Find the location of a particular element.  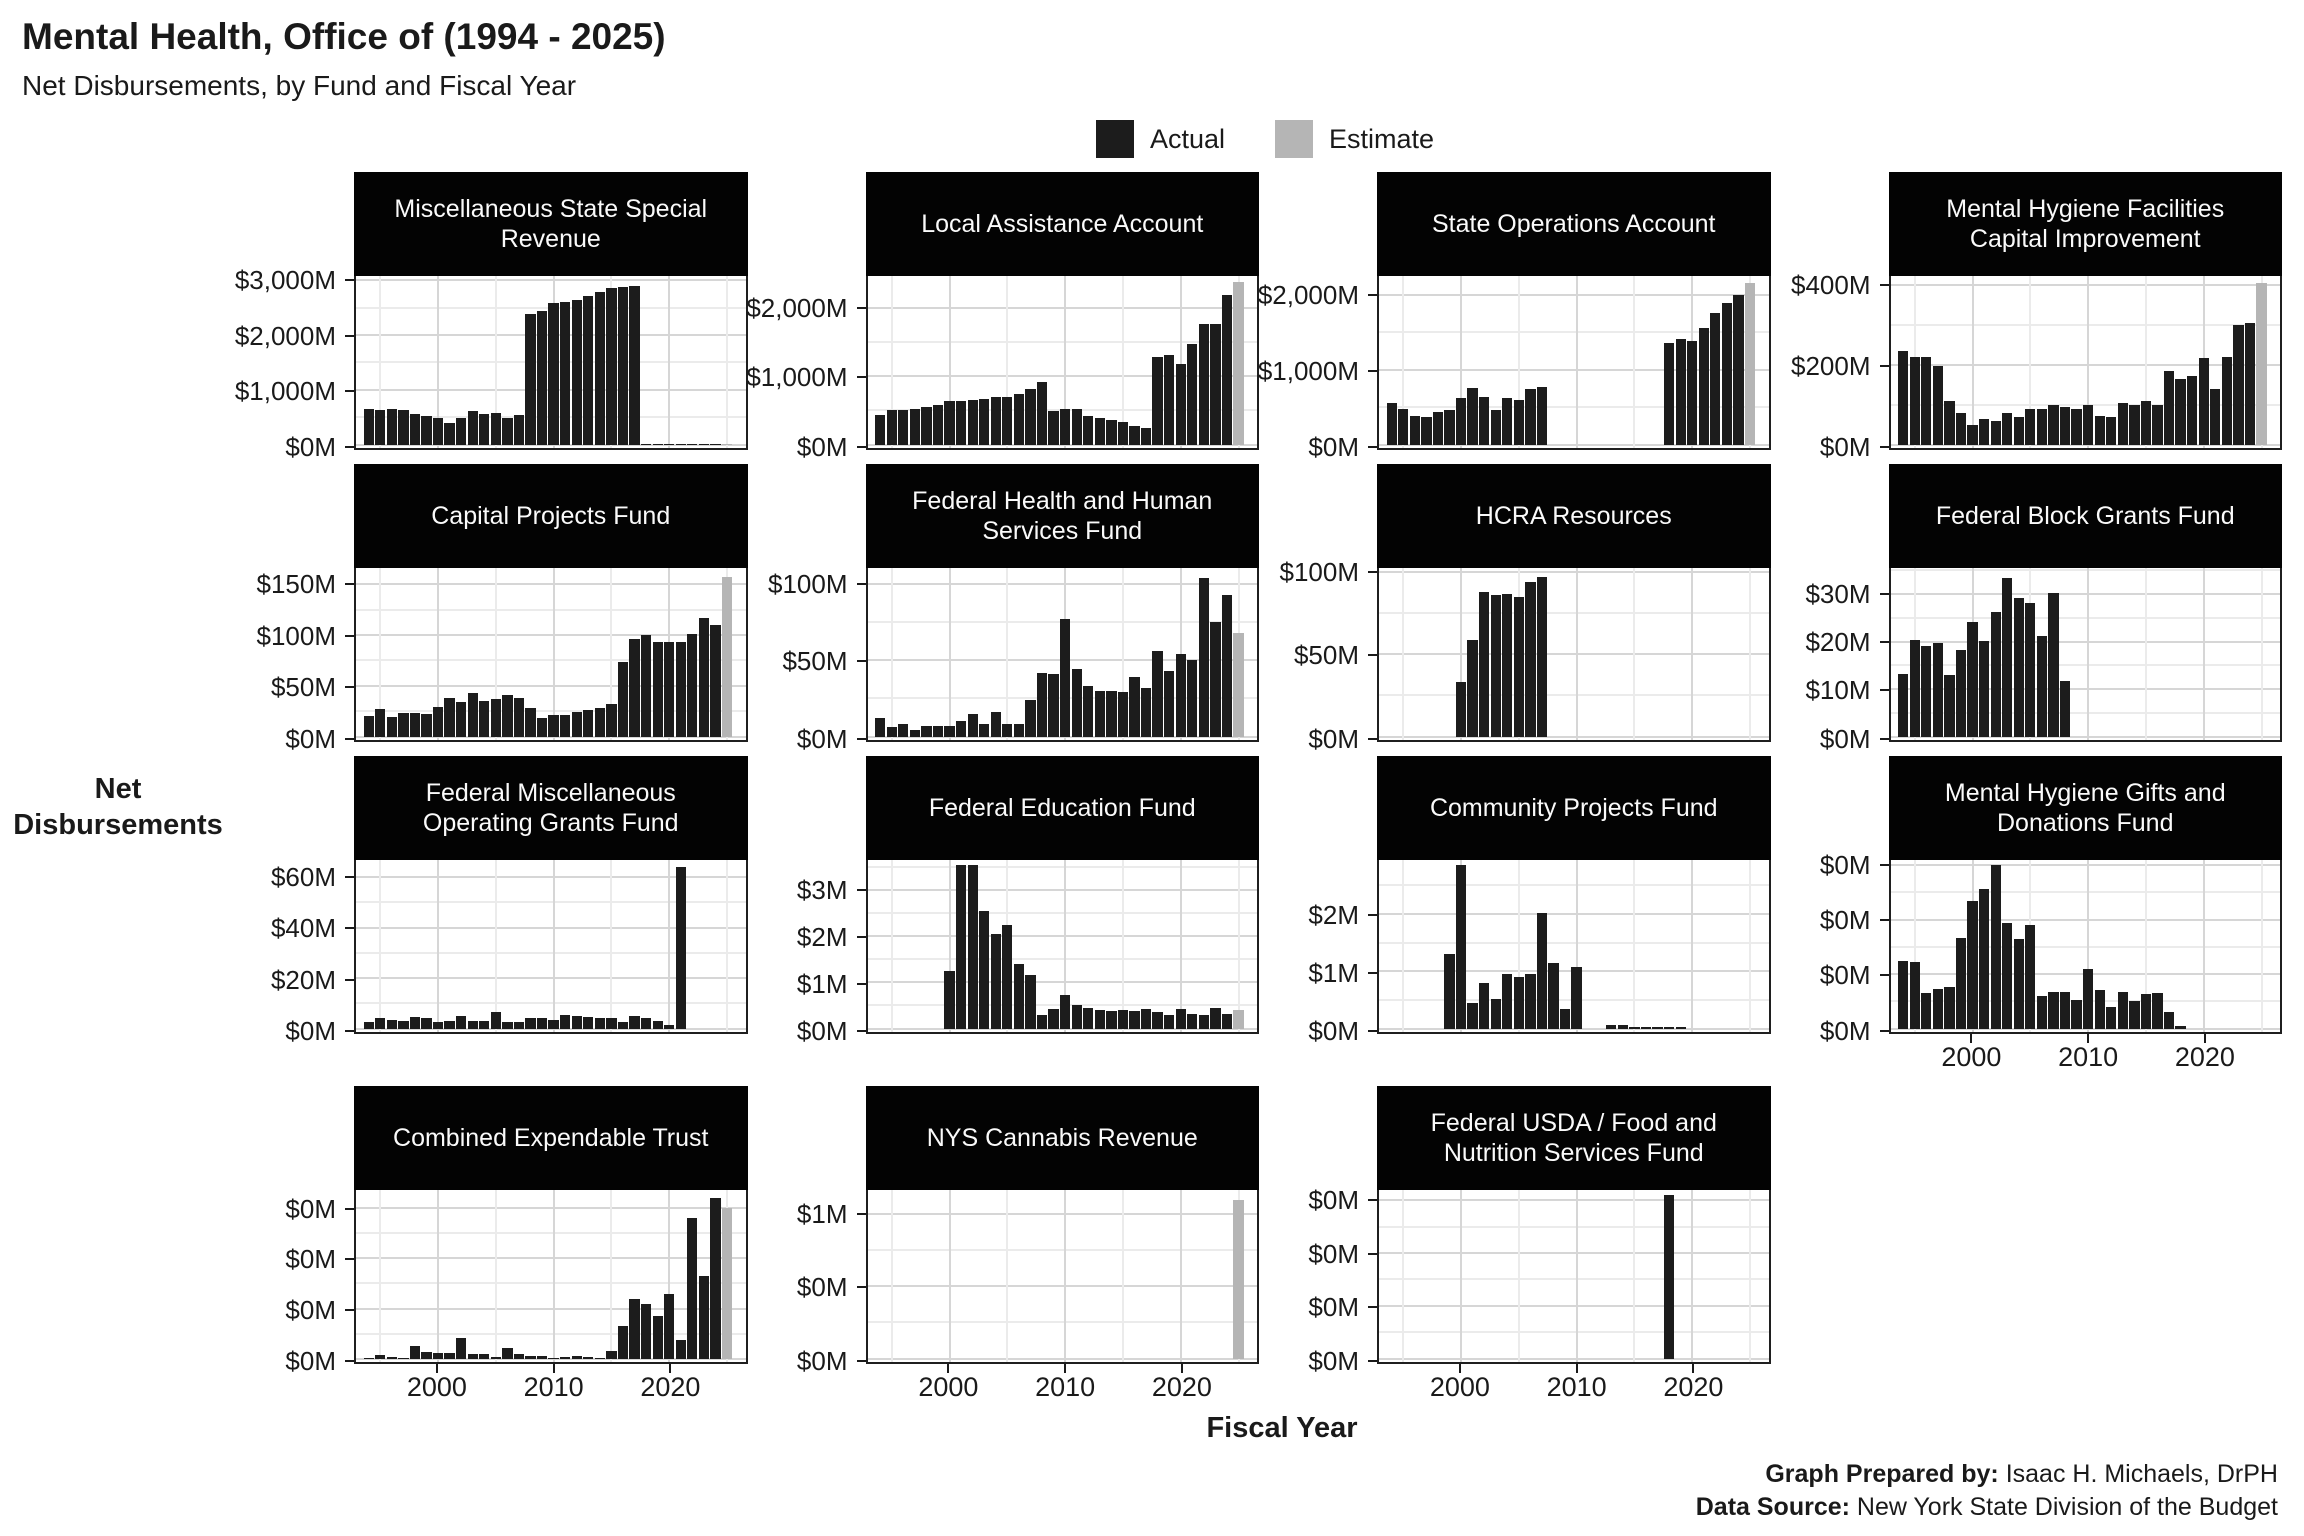

bar-actual-2007 is located at coordinates (519, 1025).